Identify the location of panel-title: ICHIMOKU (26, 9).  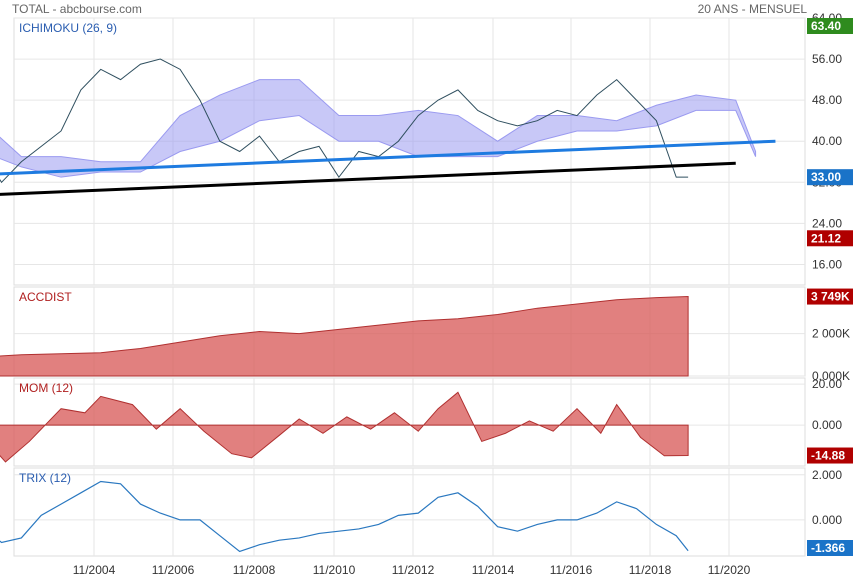
(68, 28).